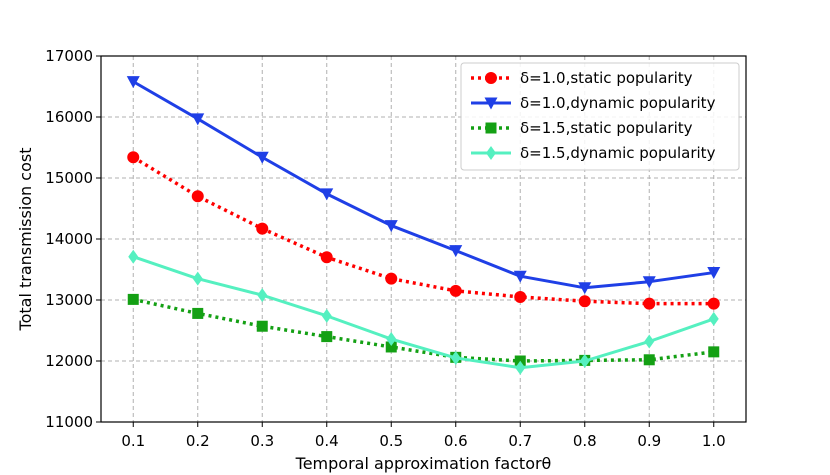 This screenshot has height=475, width=830. I want to click on x-tick-label: 1.0, so click(714, 441).